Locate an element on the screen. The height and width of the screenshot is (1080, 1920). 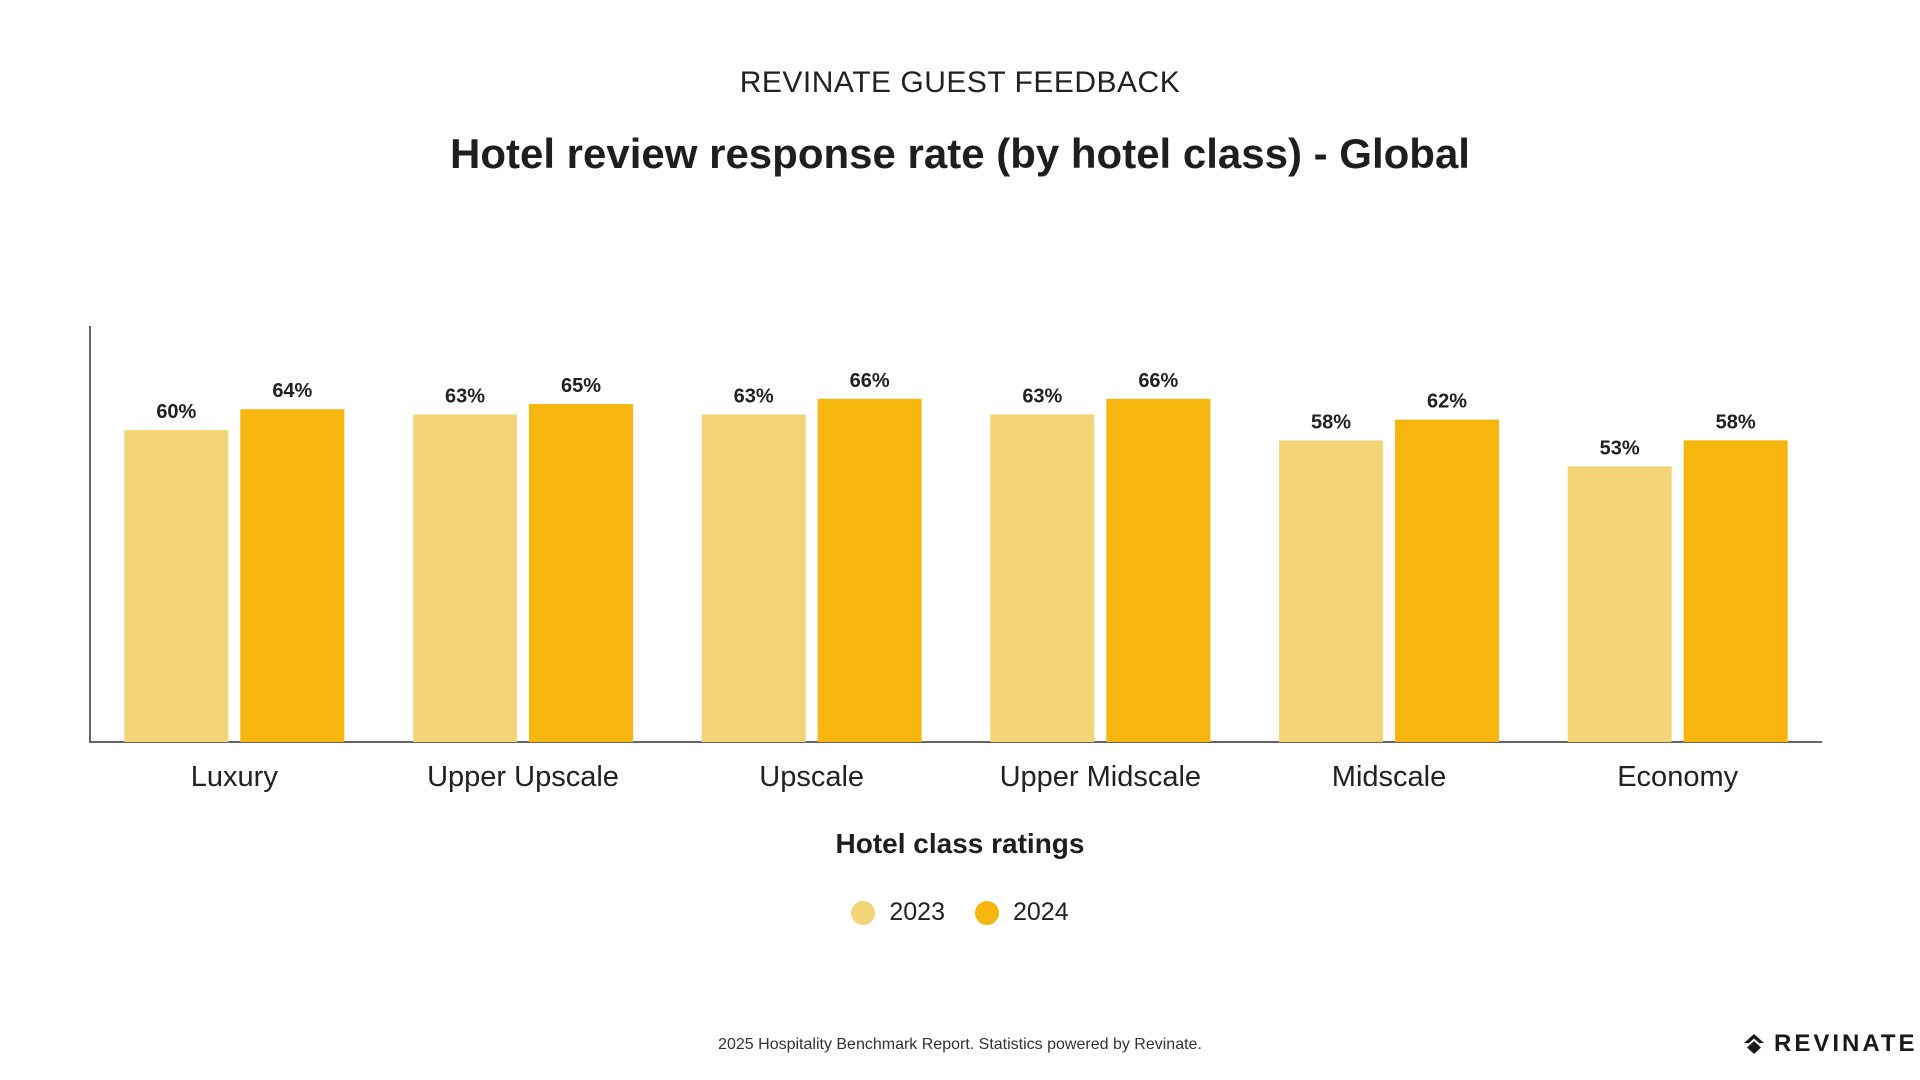
revinate-logo: REVINATE is located at coordinates (1830, 1044).